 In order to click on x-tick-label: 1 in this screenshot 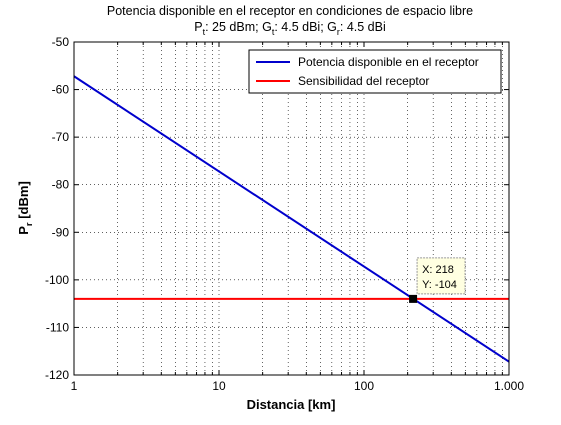, I will do `click(74, 386)`.